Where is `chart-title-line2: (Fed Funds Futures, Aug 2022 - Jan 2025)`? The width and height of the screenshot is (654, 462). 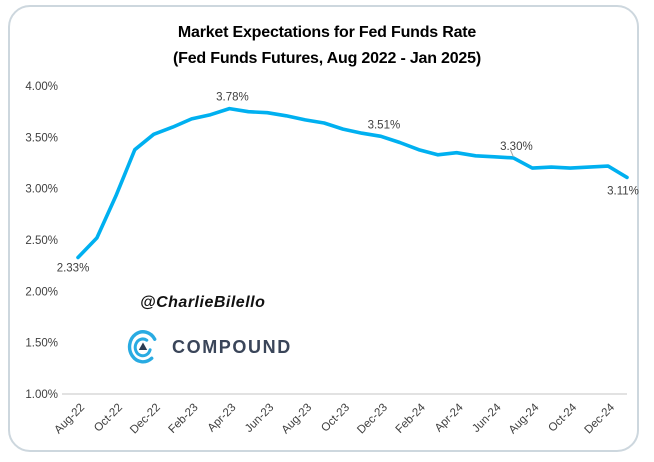
chart-title-line2: (Fed Funds Futures, Aug 2022 - Jan 2025) is located at coordinates (327, 58).